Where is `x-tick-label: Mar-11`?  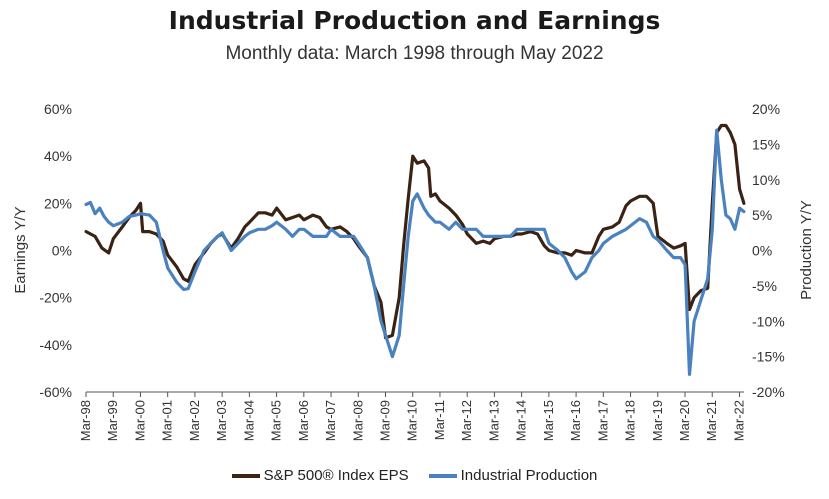 x-tick-label: Mar-11 is located at coordinates (439, 420).